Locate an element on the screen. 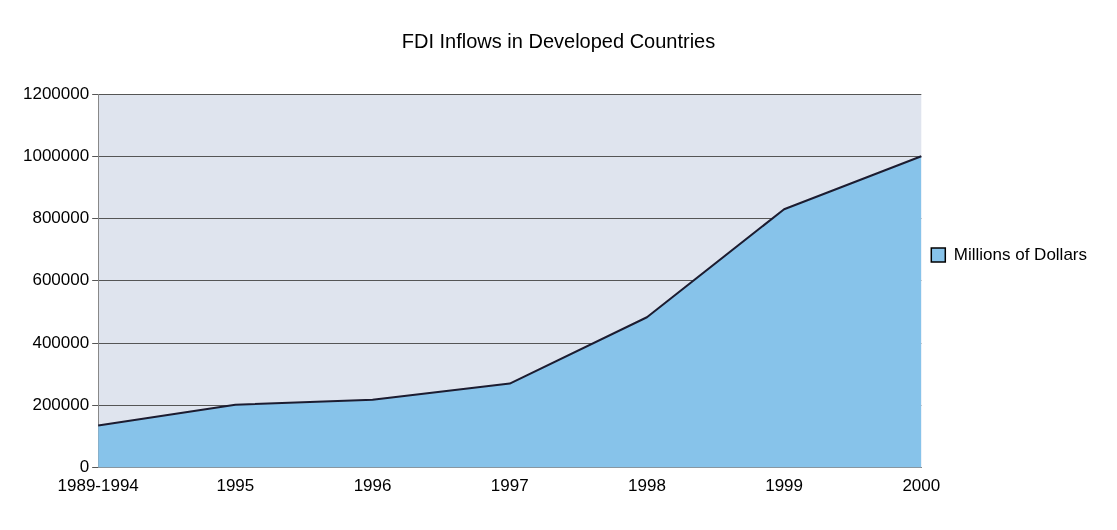 This screenshot has width=1117, height=530. x-tick-label: 2000 is located at coordinates (921, 486).